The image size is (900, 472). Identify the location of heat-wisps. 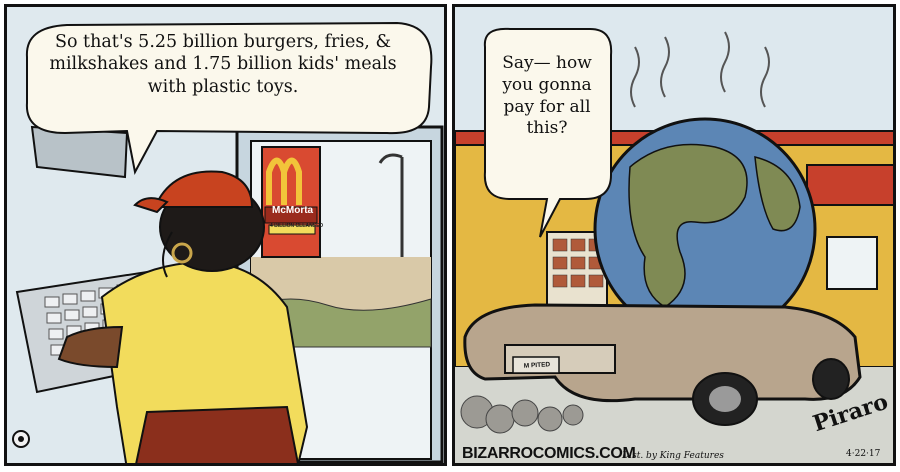
(700, 69).